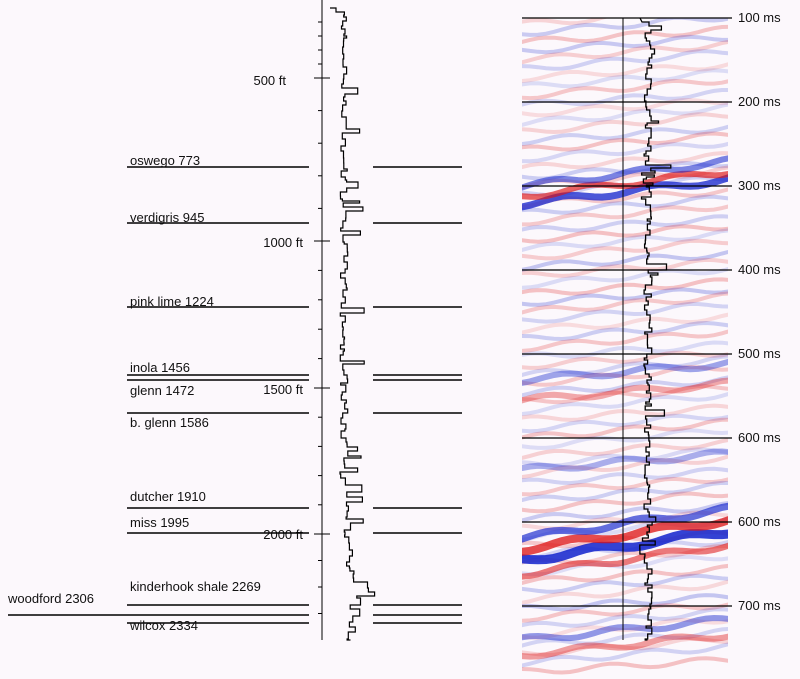  Describe the element at coordinates (283, 534) in the screenshot. I see `depth-tick-label: 2000 ft` at that location.